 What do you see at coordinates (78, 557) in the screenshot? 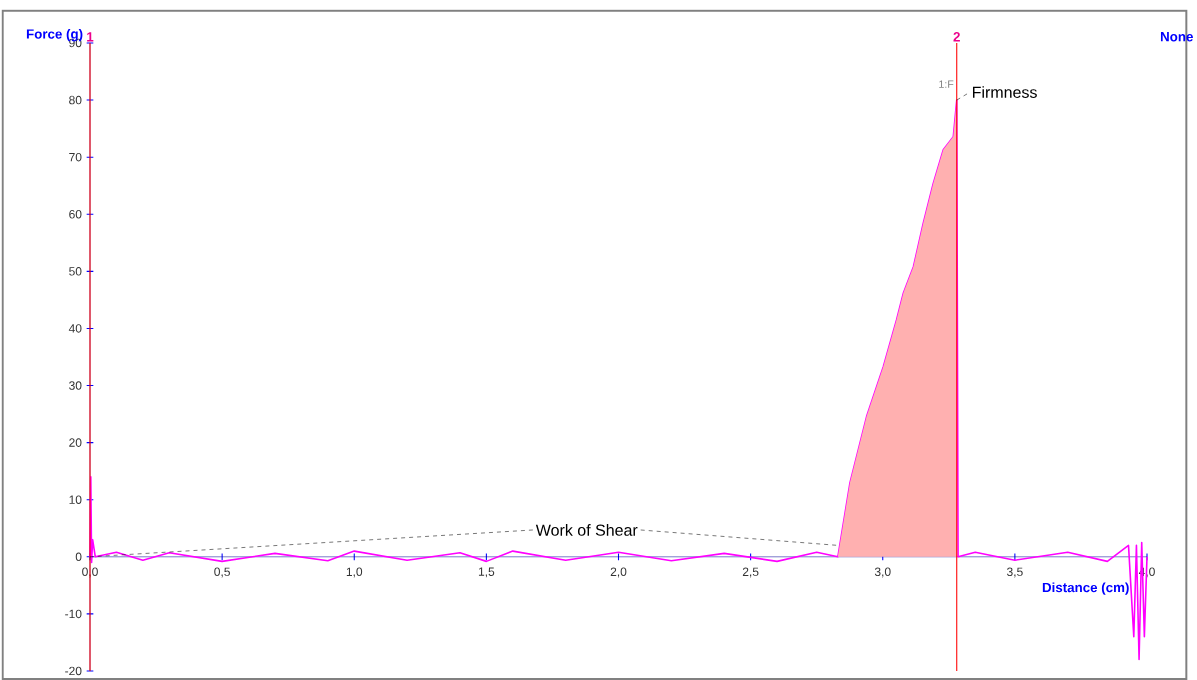
I see `y-tick-label: 0` at bounding box center [78, 557].